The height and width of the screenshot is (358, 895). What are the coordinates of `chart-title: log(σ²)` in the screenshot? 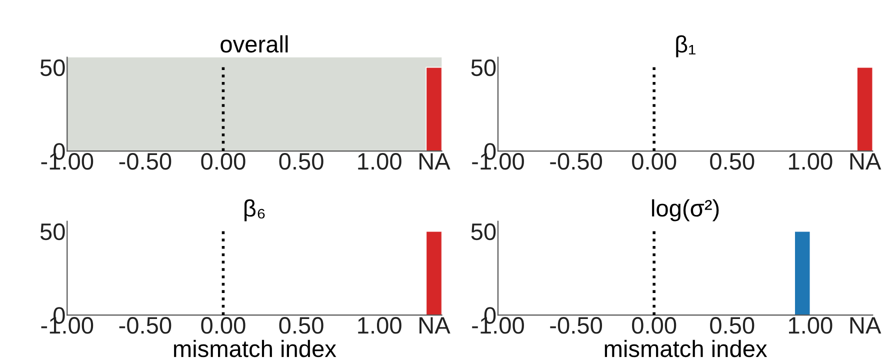 It's located at (685, 210).